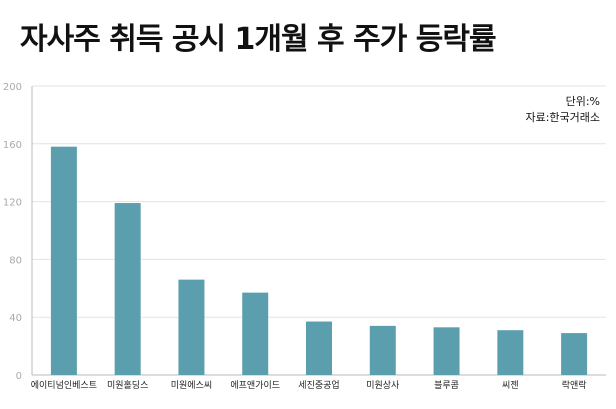  I want to click on chart-title: 자사주 취득 공시 1개월 후 주가 등락률, so click(258, 39).